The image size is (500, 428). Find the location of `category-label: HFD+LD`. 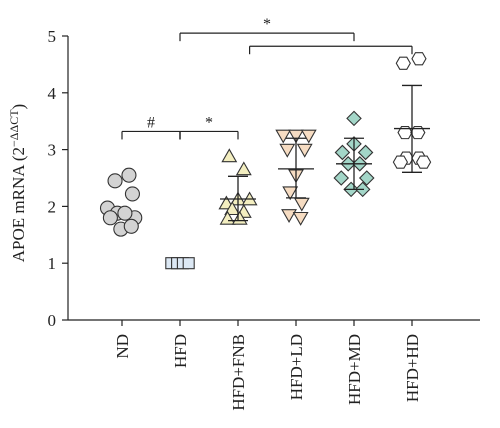

category-label: HFD+LD is located at coordinates (296, 367).